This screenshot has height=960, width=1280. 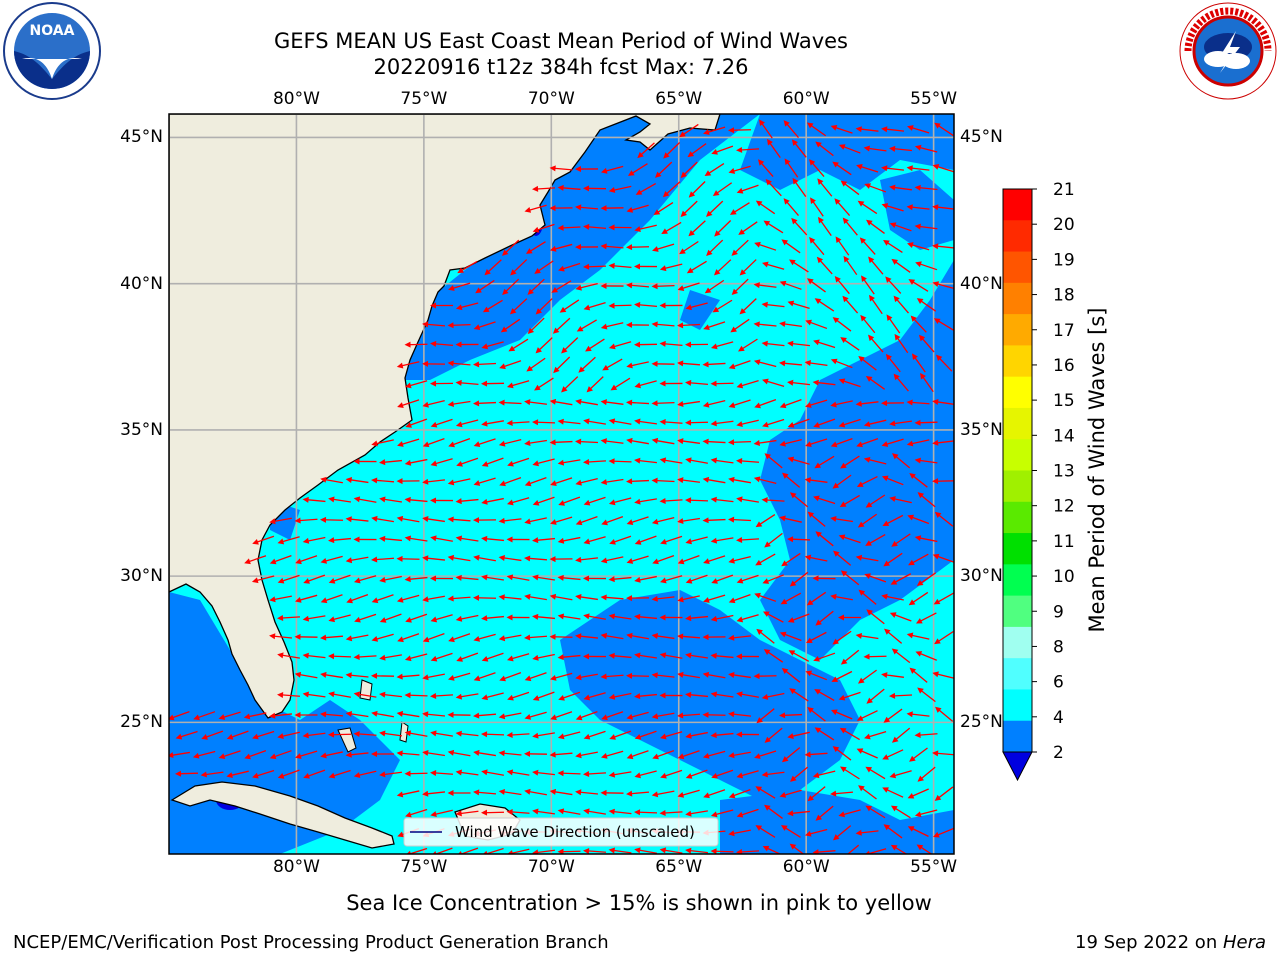 What do you see at coordinates (1064, 472) in the screenshot?
I see `colorbar-tick-label: 13` at bounding box center [1064, 472].